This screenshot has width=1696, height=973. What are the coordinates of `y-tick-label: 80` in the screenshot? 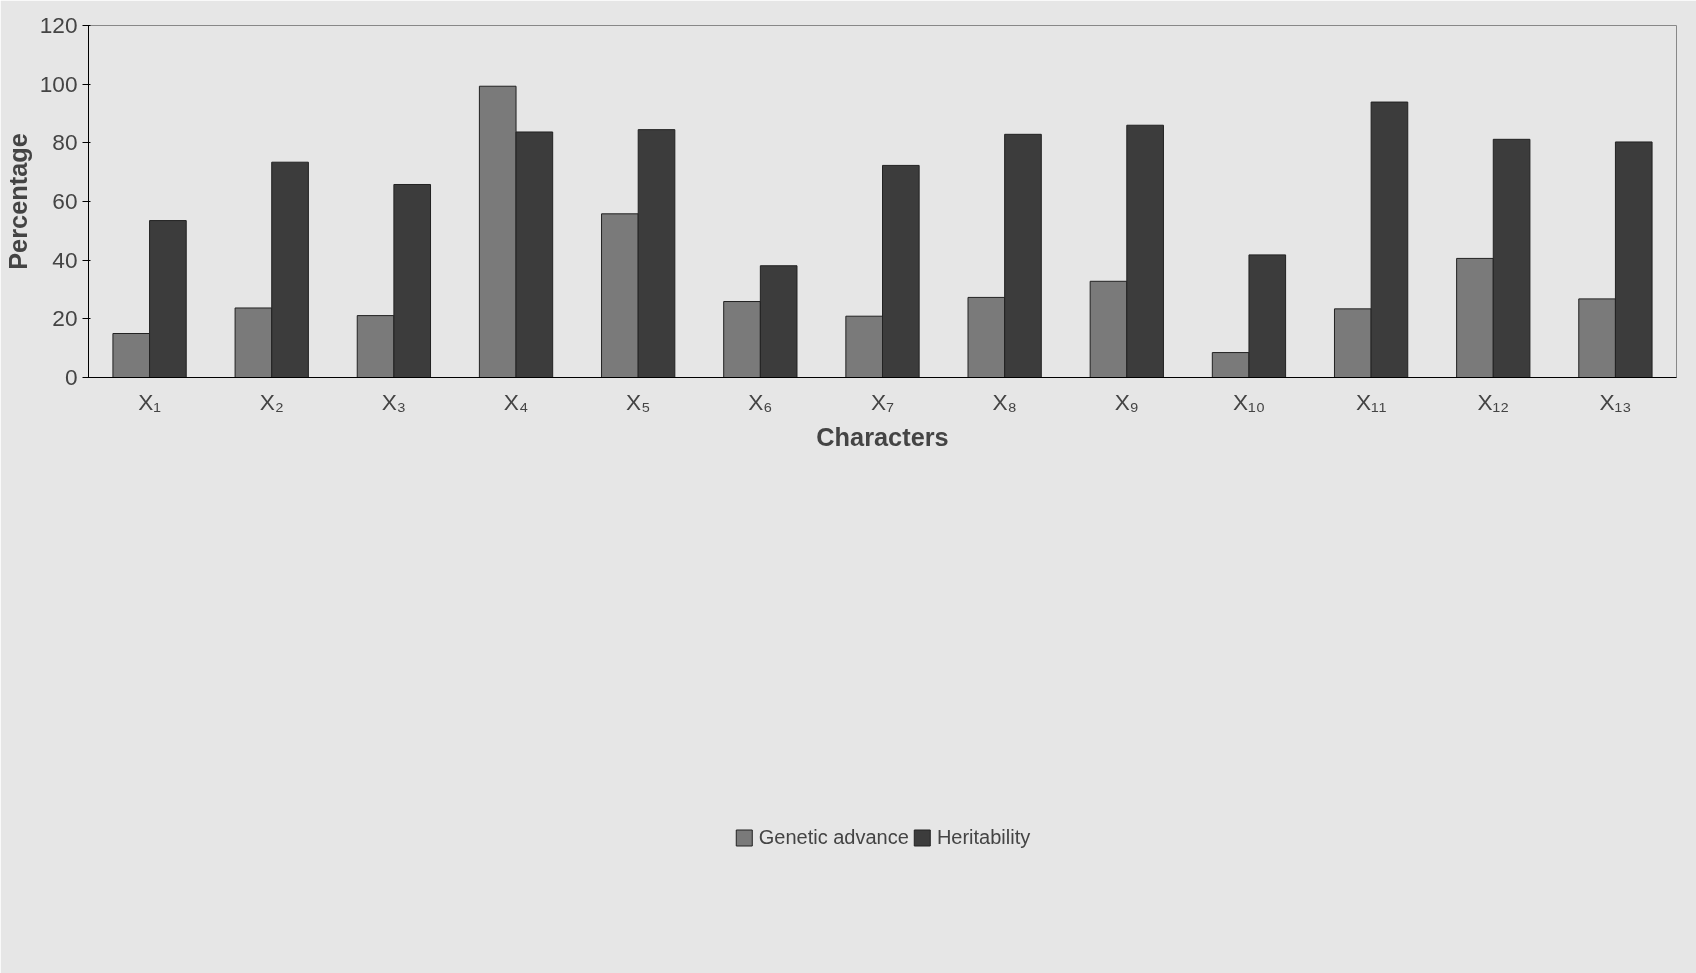 It's located at (65, 142).